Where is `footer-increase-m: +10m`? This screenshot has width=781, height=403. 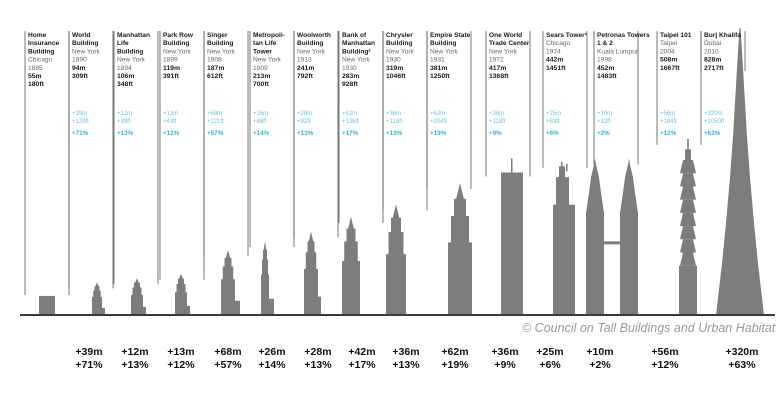 footer-increase-m: +10m is located at coordinates (599, 352).